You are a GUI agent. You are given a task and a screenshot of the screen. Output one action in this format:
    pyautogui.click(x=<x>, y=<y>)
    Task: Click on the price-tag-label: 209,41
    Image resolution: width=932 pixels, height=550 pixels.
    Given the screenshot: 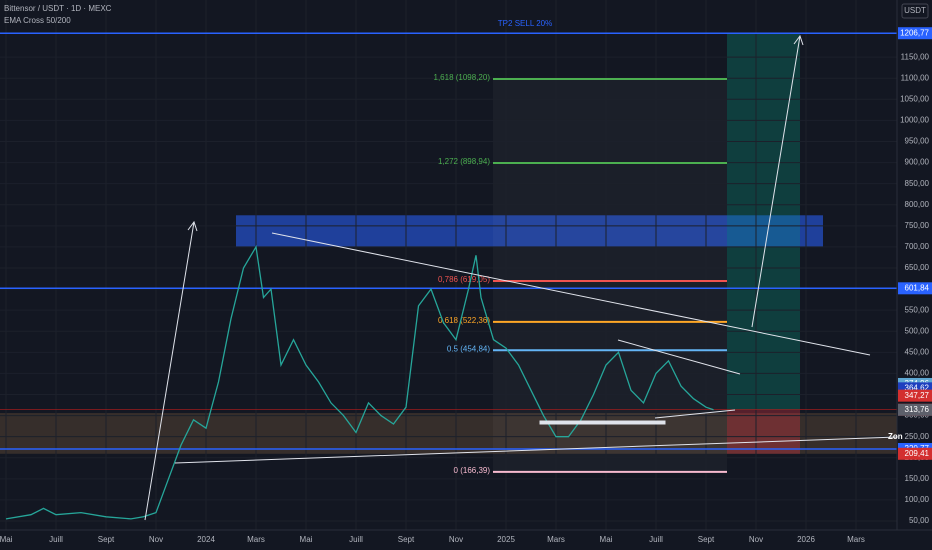 What is the action you would take?
    pyautogui.click(x=917, y=453)
    